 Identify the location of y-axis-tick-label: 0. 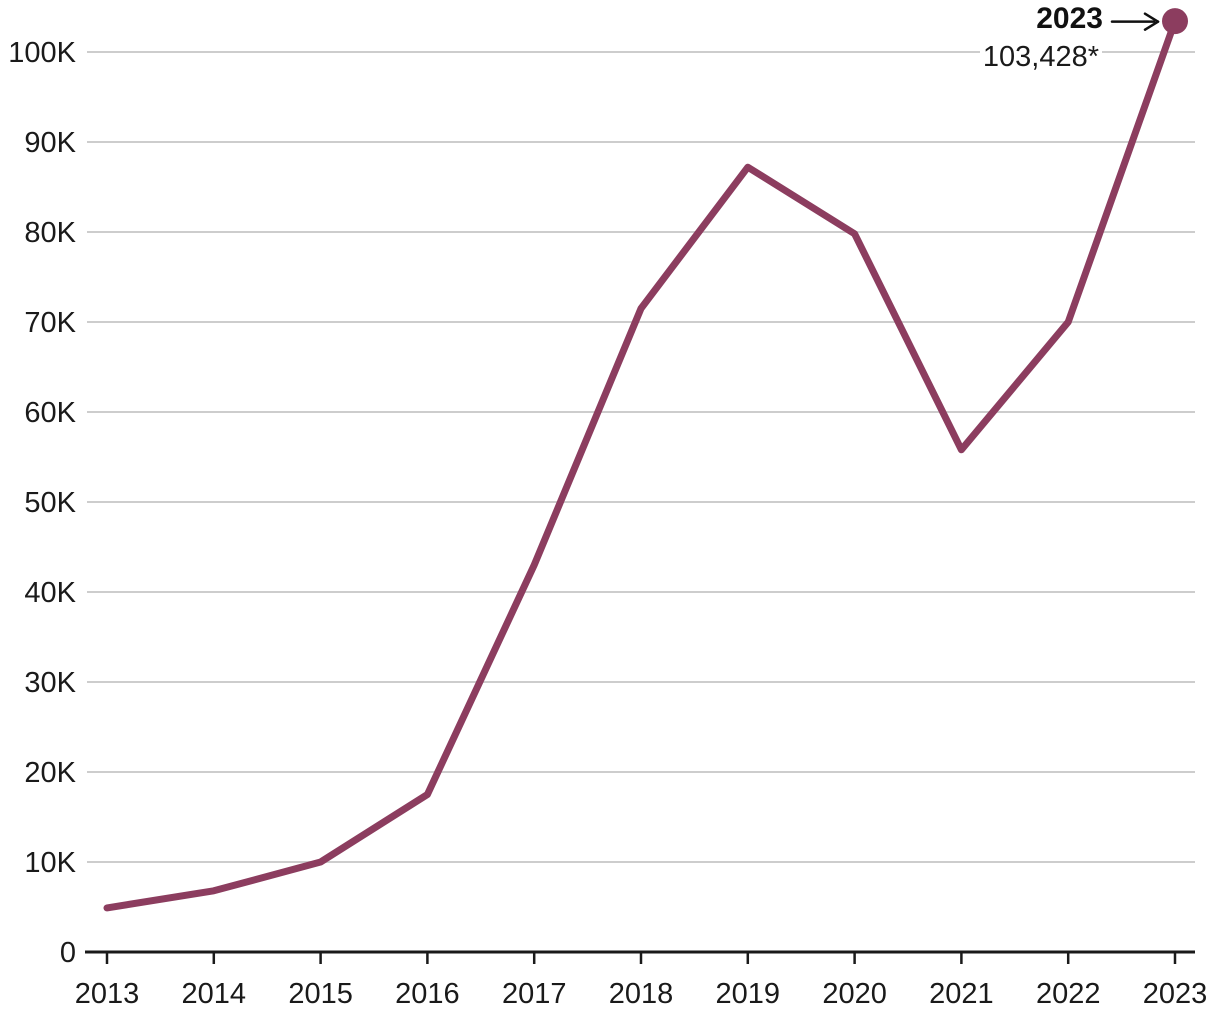
(68, 953).